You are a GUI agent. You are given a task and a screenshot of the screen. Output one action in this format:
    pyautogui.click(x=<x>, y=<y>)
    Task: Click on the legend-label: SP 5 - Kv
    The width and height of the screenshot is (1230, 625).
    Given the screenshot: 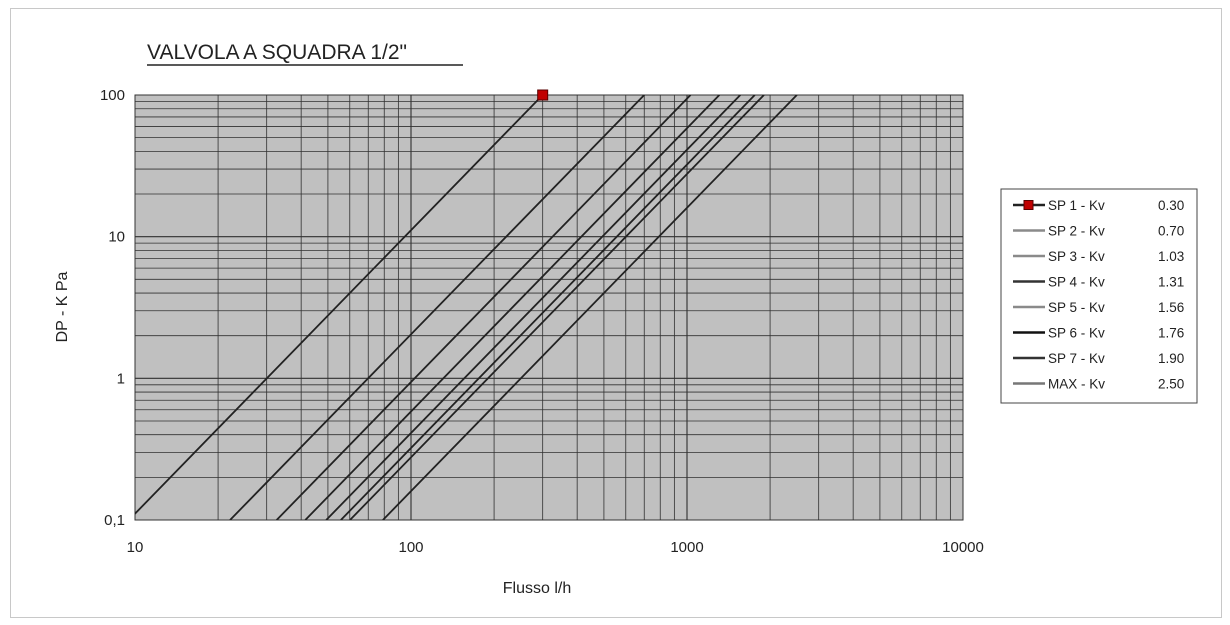 What is the action you would take?
    pyautogui.click(x=1076, y=307)
    